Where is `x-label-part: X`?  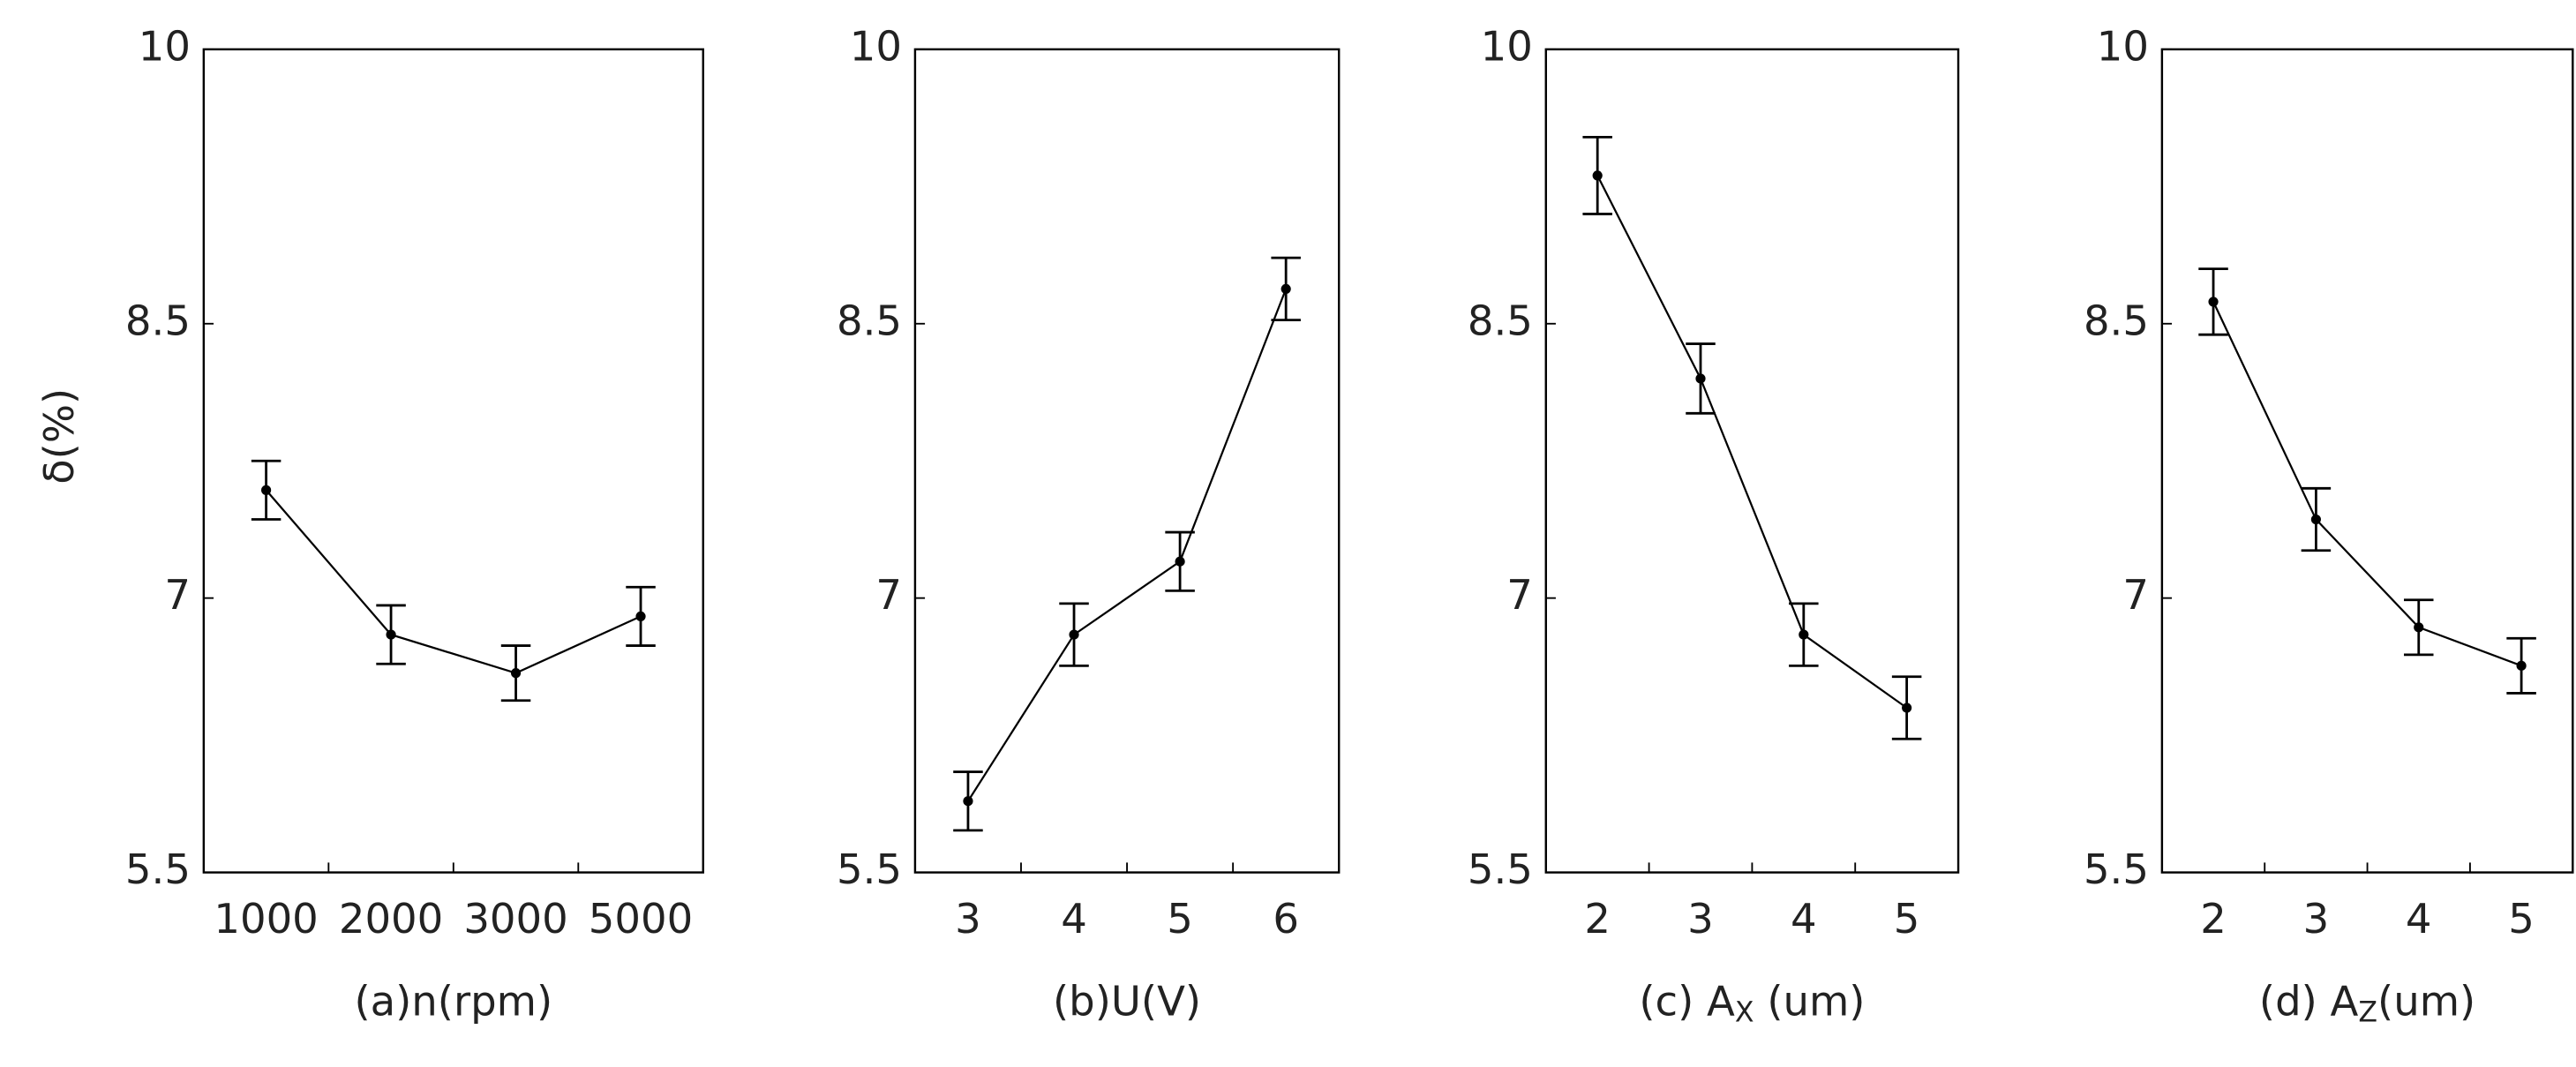 x-label-part: X is located at coordinates (1744, 1013).